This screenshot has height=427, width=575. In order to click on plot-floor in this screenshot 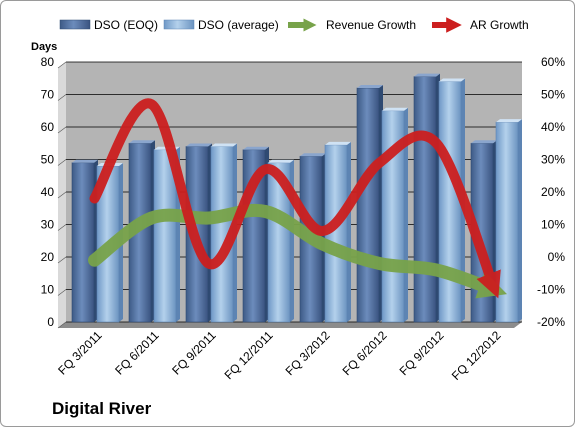, I will do `click(290, 325)`.